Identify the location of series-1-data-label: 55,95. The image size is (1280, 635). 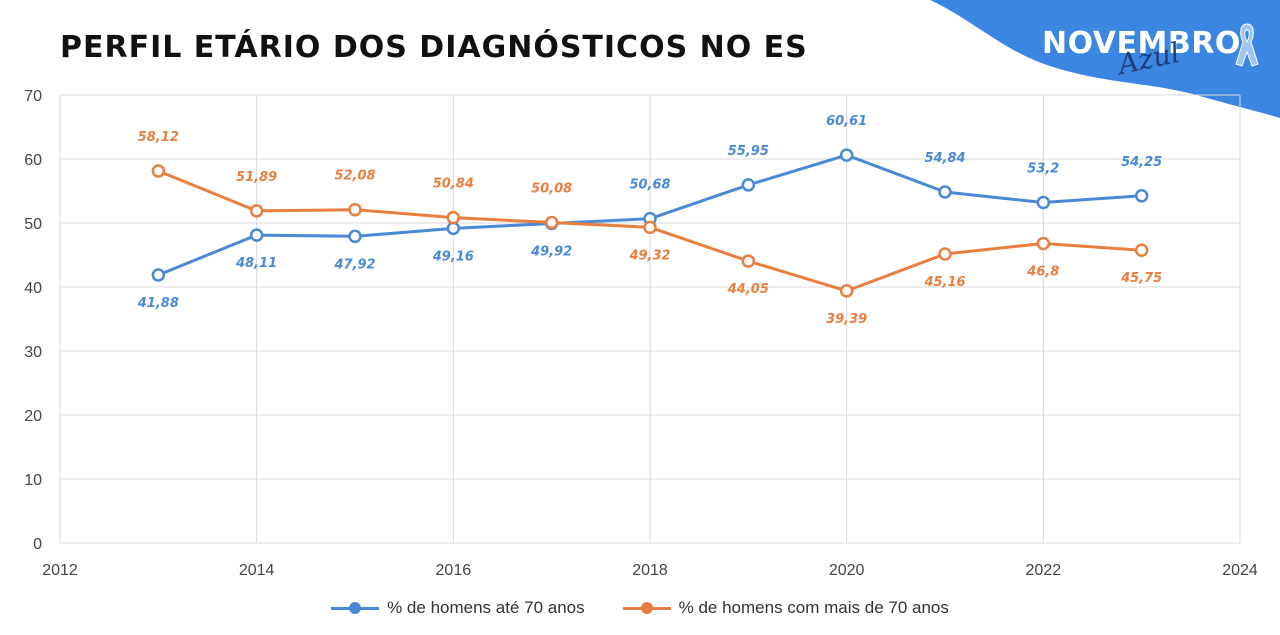
(748, 151).